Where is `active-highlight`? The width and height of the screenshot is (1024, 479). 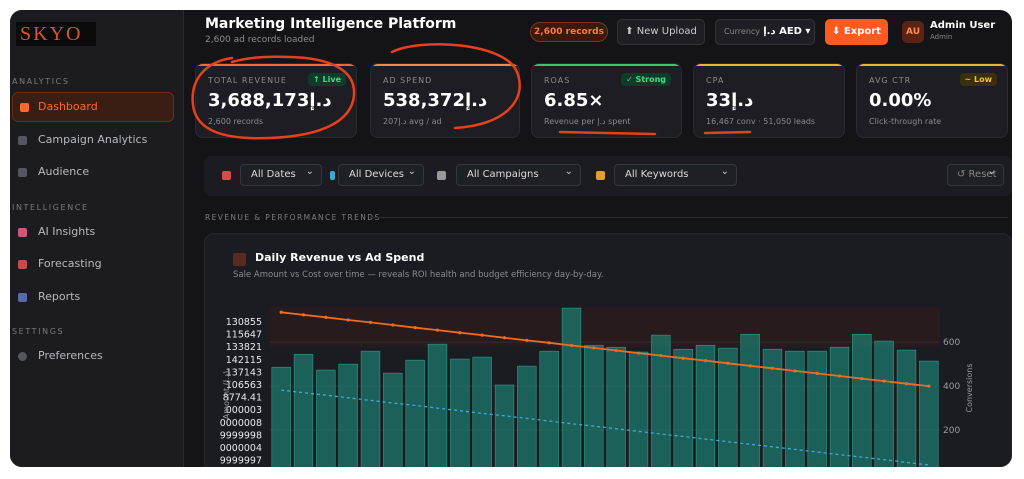
active-highlight is located at coordinates (93, 107).